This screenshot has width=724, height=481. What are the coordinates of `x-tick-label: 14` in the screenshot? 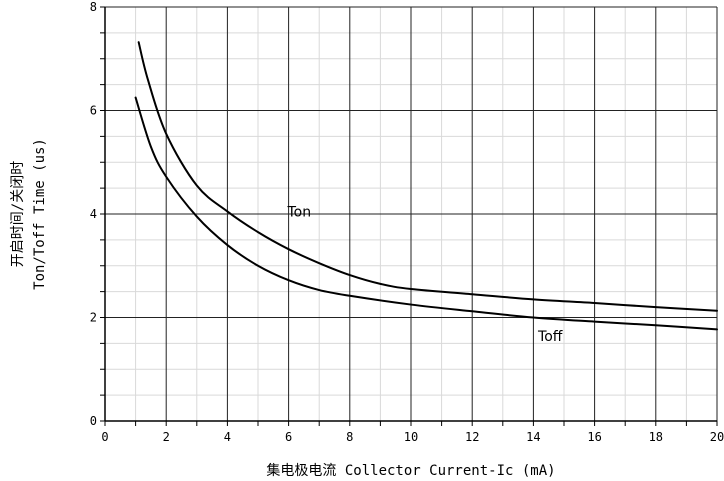 It's located at (533, 437).